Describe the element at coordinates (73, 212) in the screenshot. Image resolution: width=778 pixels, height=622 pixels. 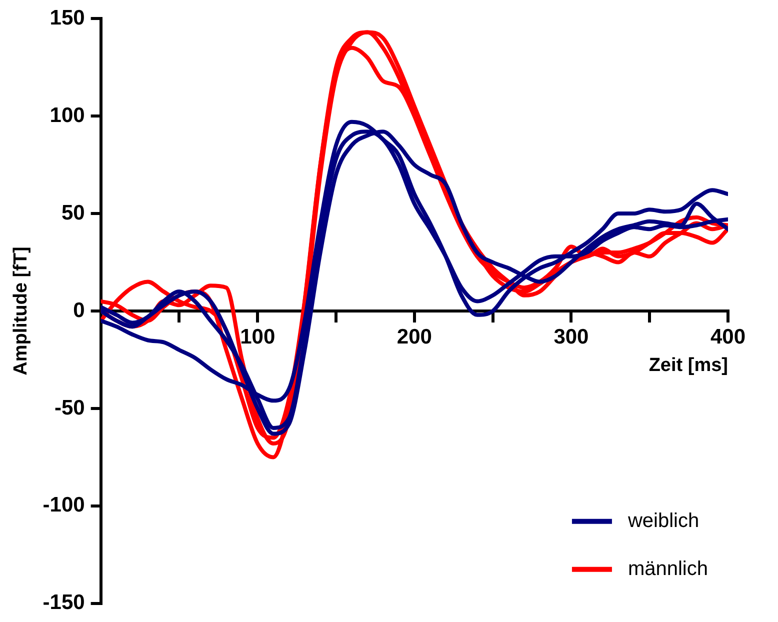
I see `y-tick-label: 50` at that location.